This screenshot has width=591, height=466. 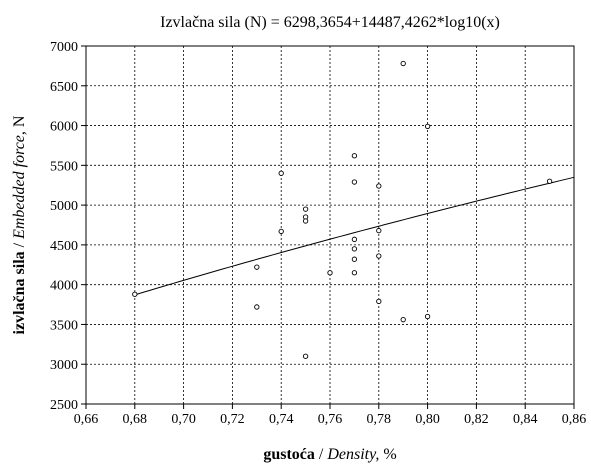 What do you see at coordinates (232, 419) in the screenshot?
I see `x-tick-label: 0,72` at bounding box center [232, 419].